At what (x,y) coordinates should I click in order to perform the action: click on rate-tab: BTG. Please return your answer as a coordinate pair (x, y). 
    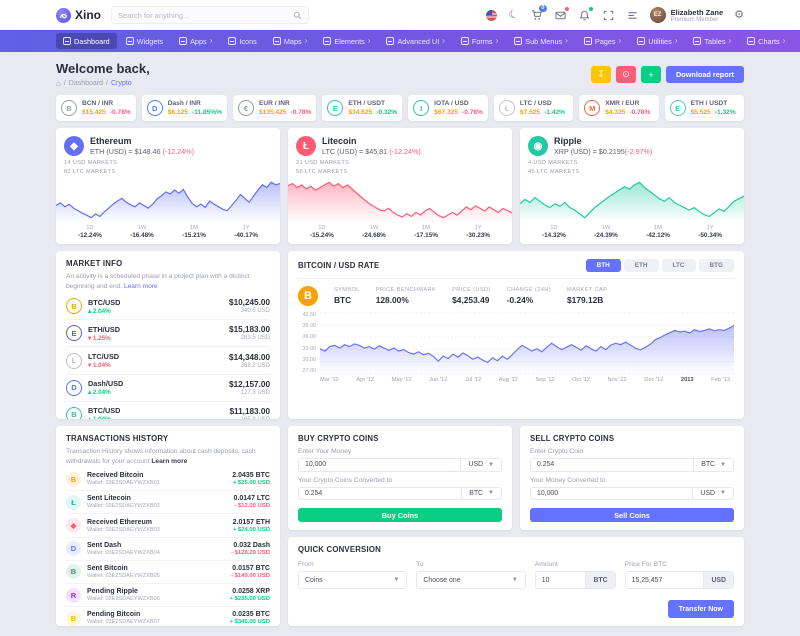
    Looking at the image, I should click on (716, 265).